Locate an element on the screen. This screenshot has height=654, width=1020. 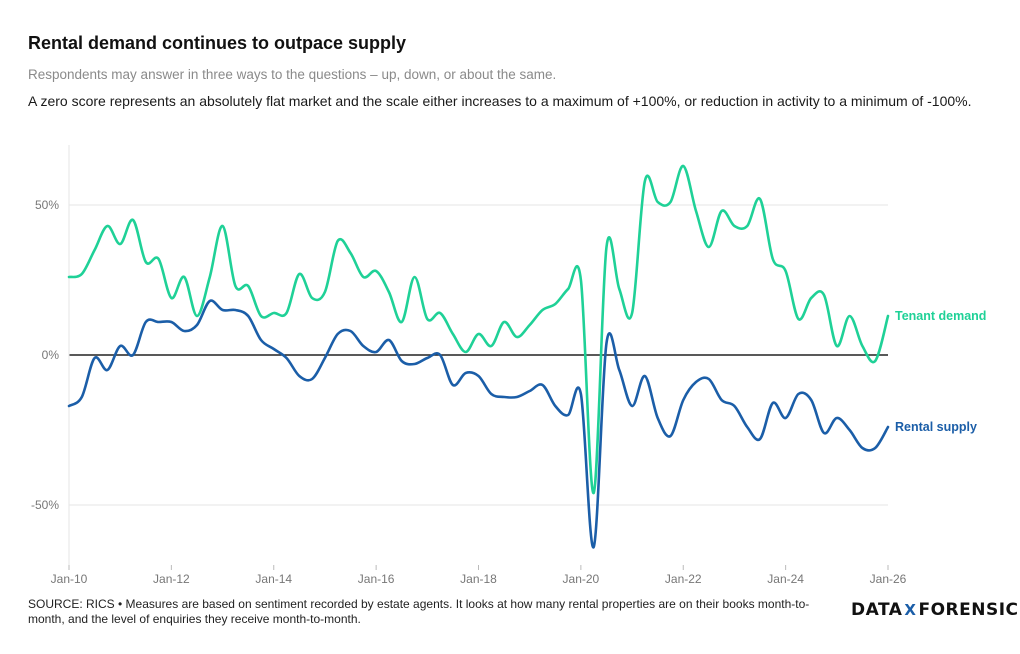
x-tick-label: Jan-14 is located at coordinates (273, 579).